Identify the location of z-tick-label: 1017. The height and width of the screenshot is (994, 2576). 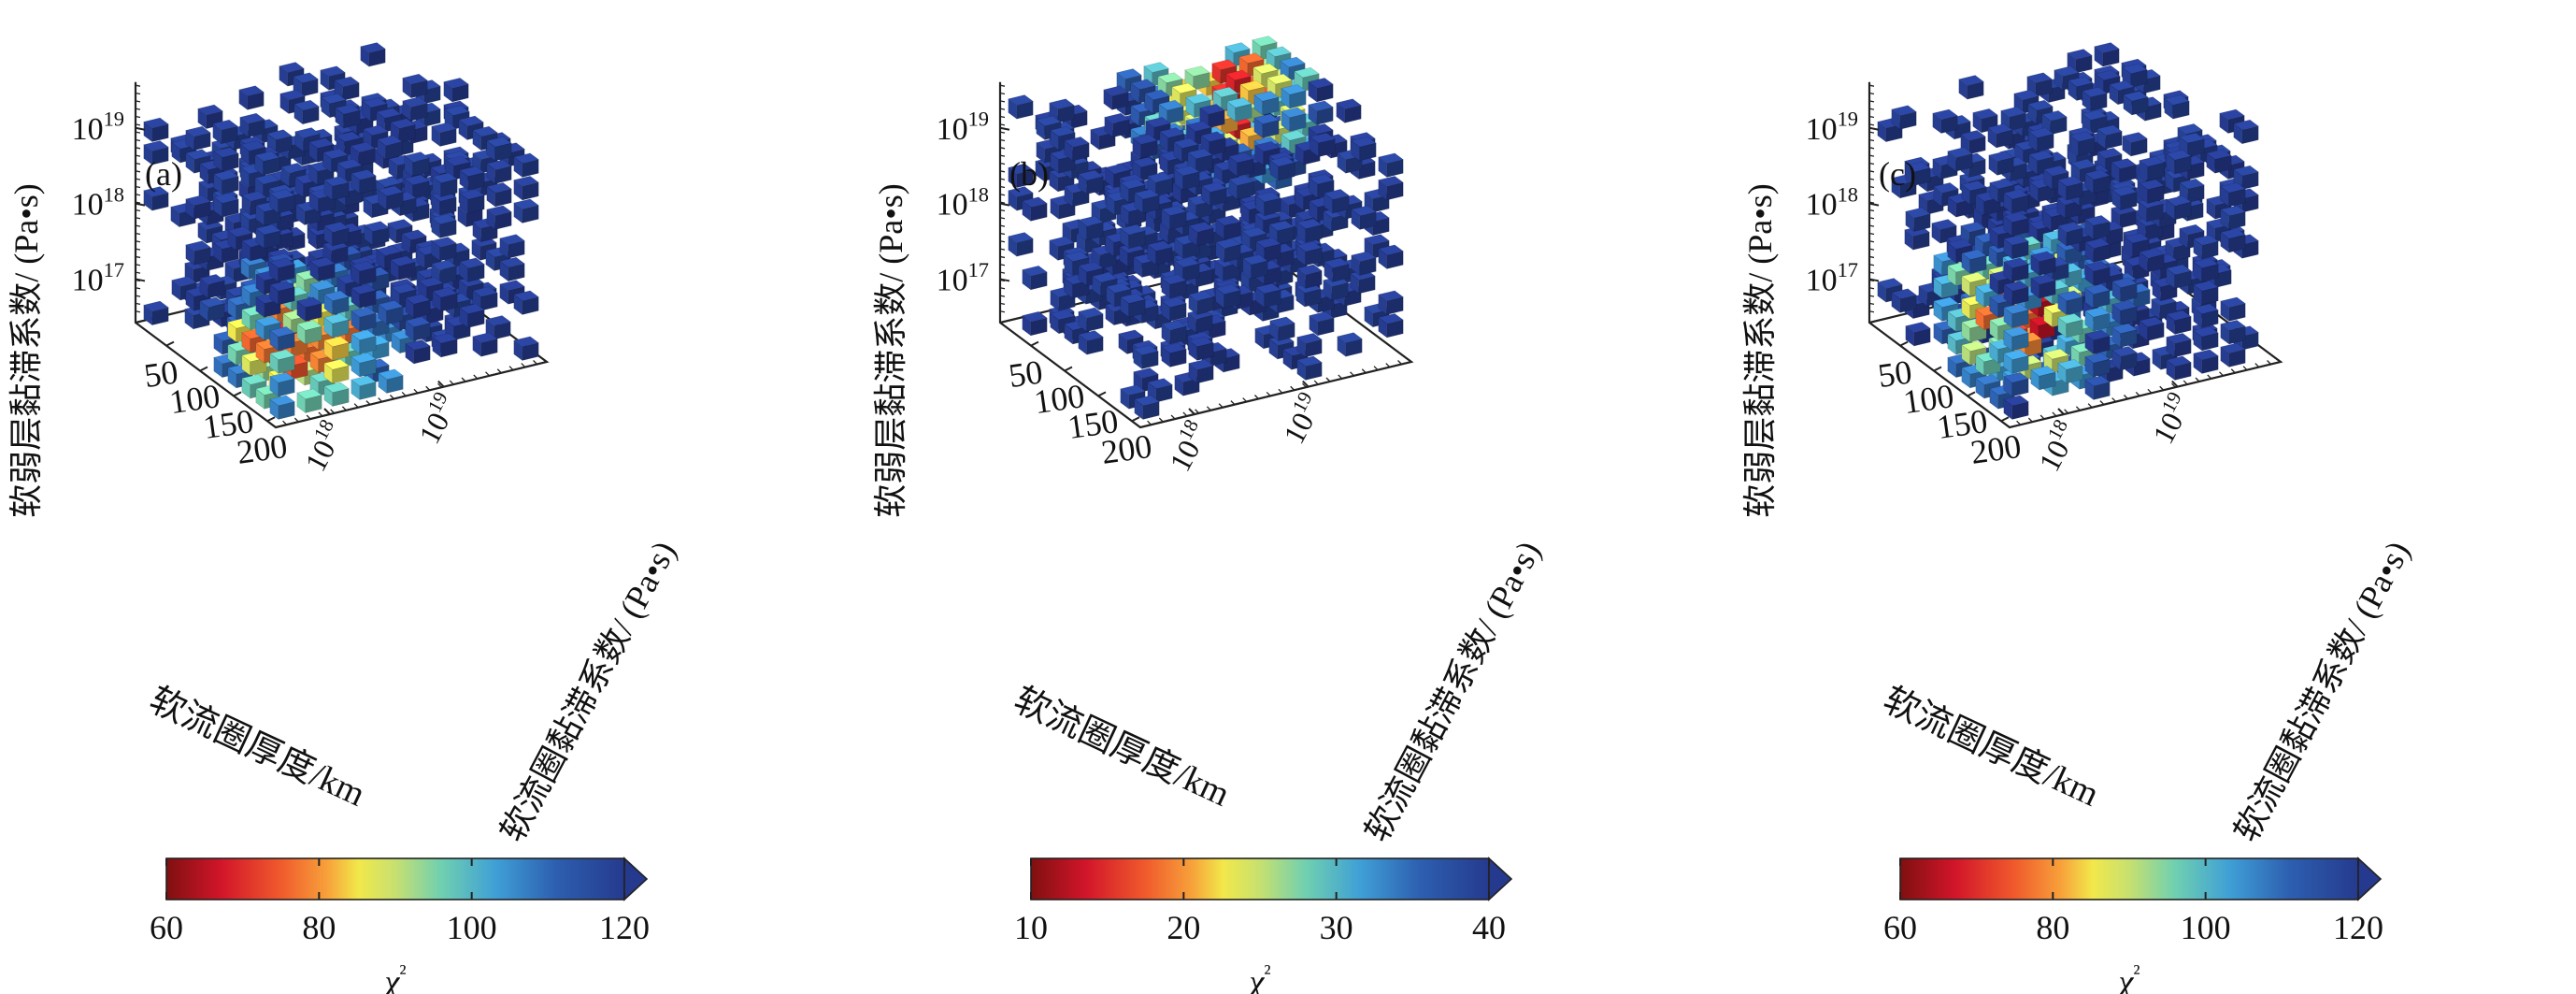
(98, 277).